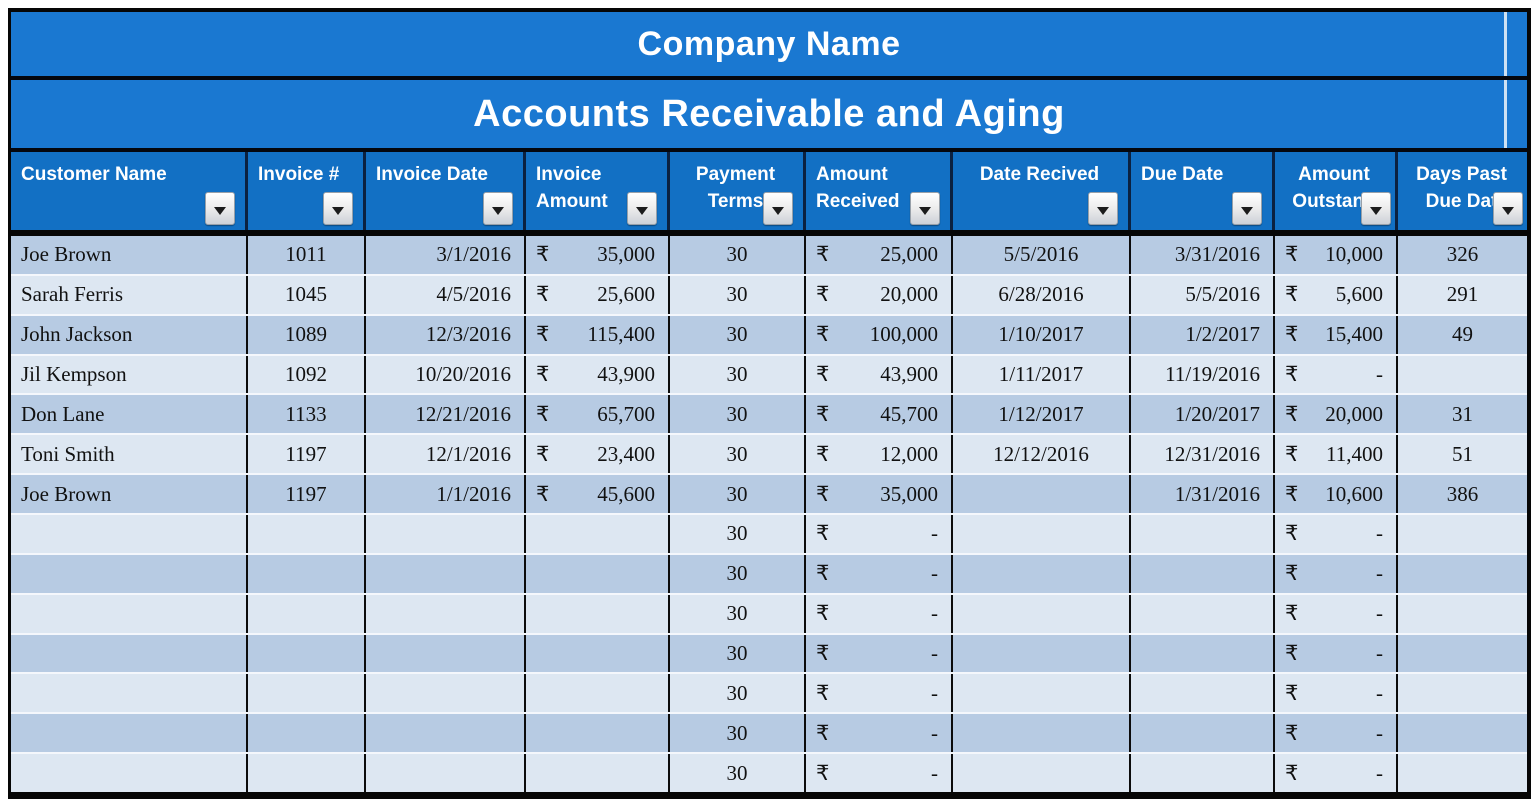  Describe the element at coordinates (446, 191) in the screenshot. I see `invoice-date-header: Invoice Date` at that location.